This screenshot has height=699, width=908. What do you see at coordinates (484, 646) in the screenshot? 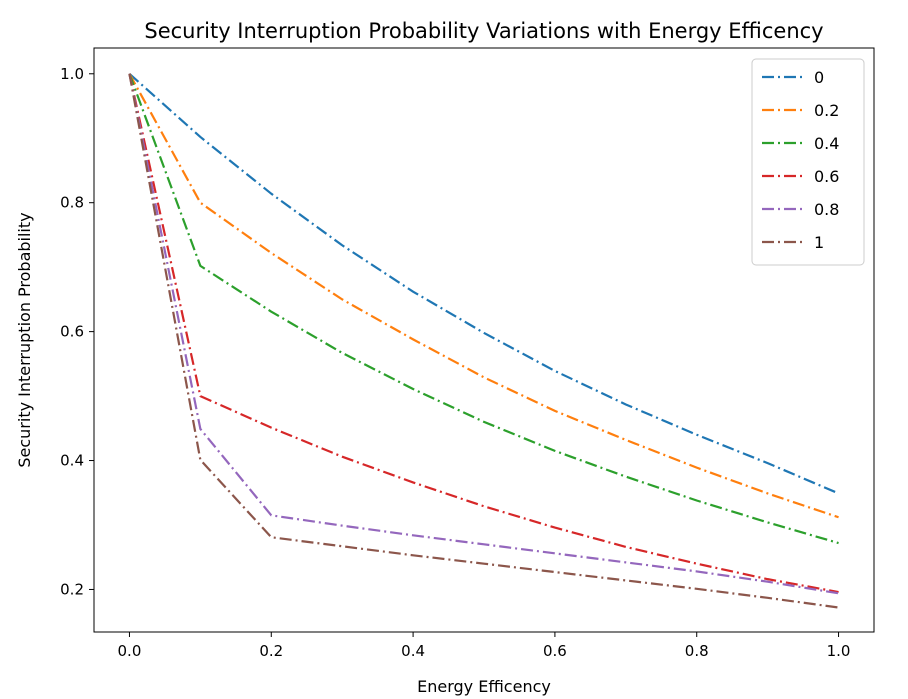
I see `x-axis: 0.0 0.2 0.4 0.6 0.8 1.0` at bounding box center [484, 646].